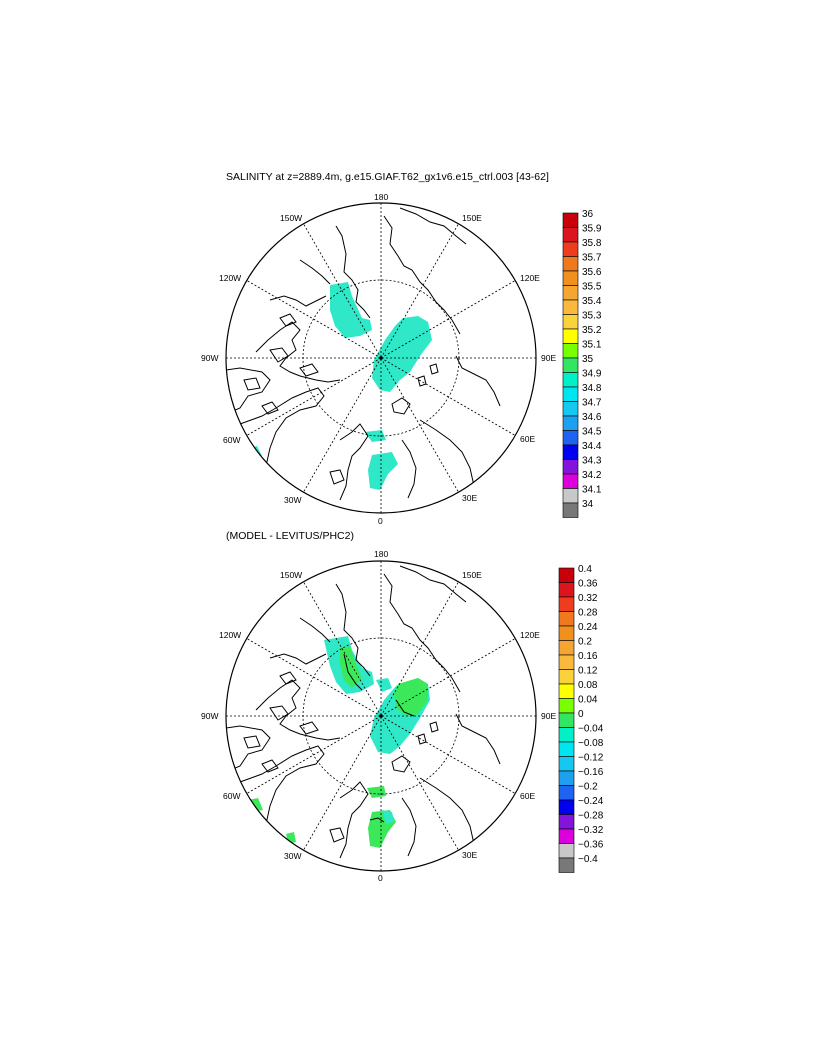  I want to click on bottom-colorbar-label: −0.04, so click(591, 729).